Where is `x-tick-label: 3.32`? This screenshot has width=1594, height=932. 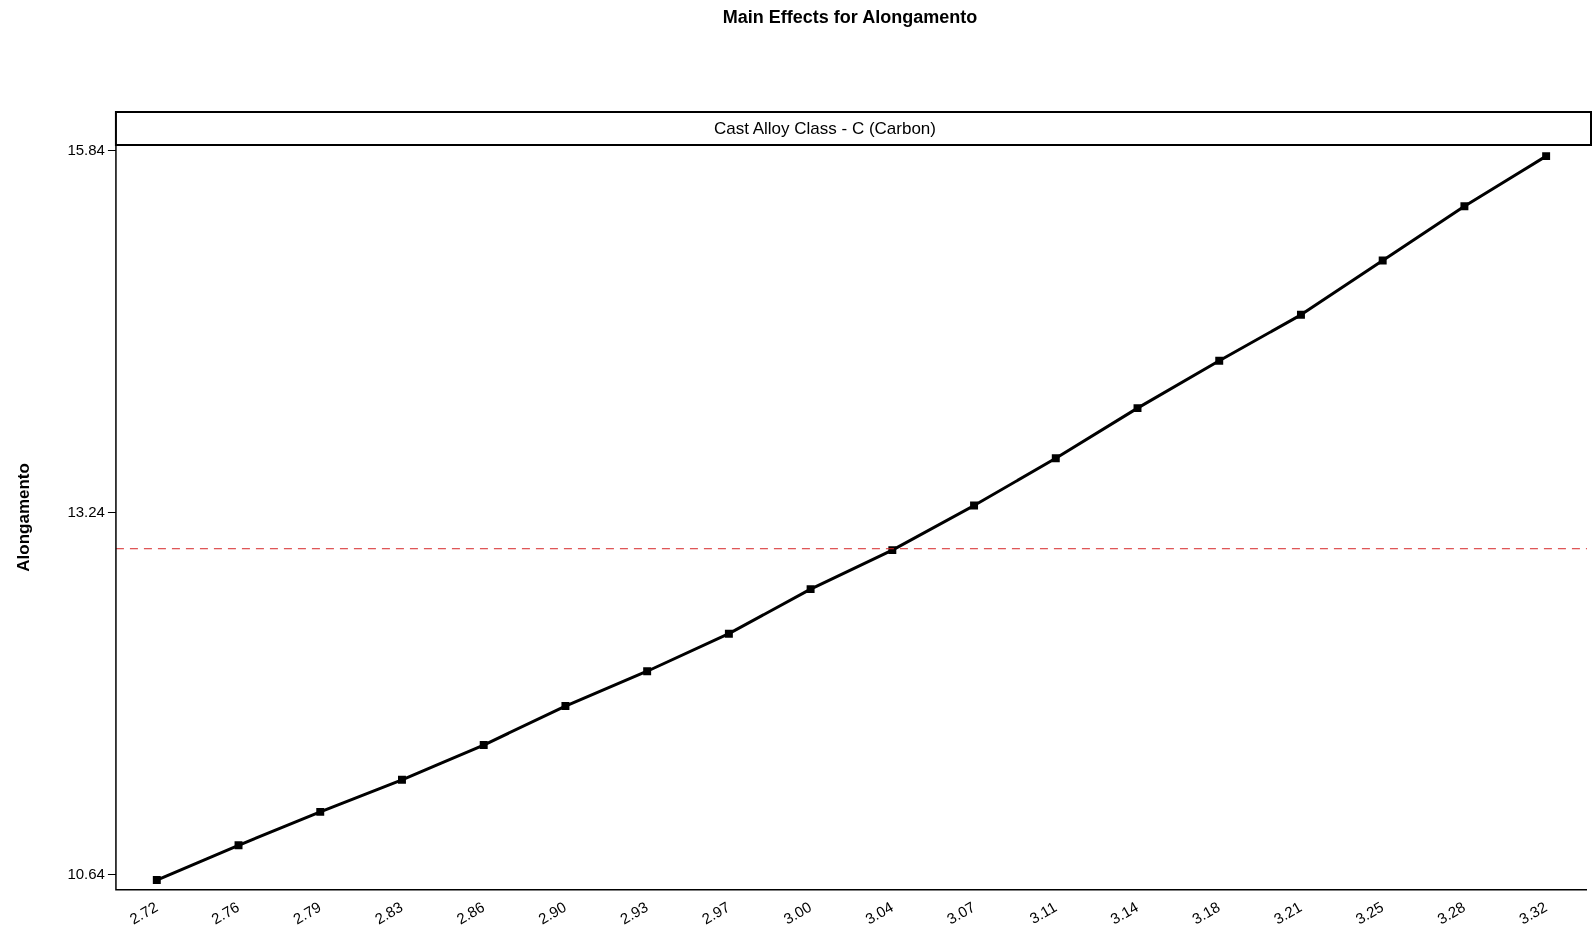 x-tick-label: 3.32 is located at coordinates (1532, 913).